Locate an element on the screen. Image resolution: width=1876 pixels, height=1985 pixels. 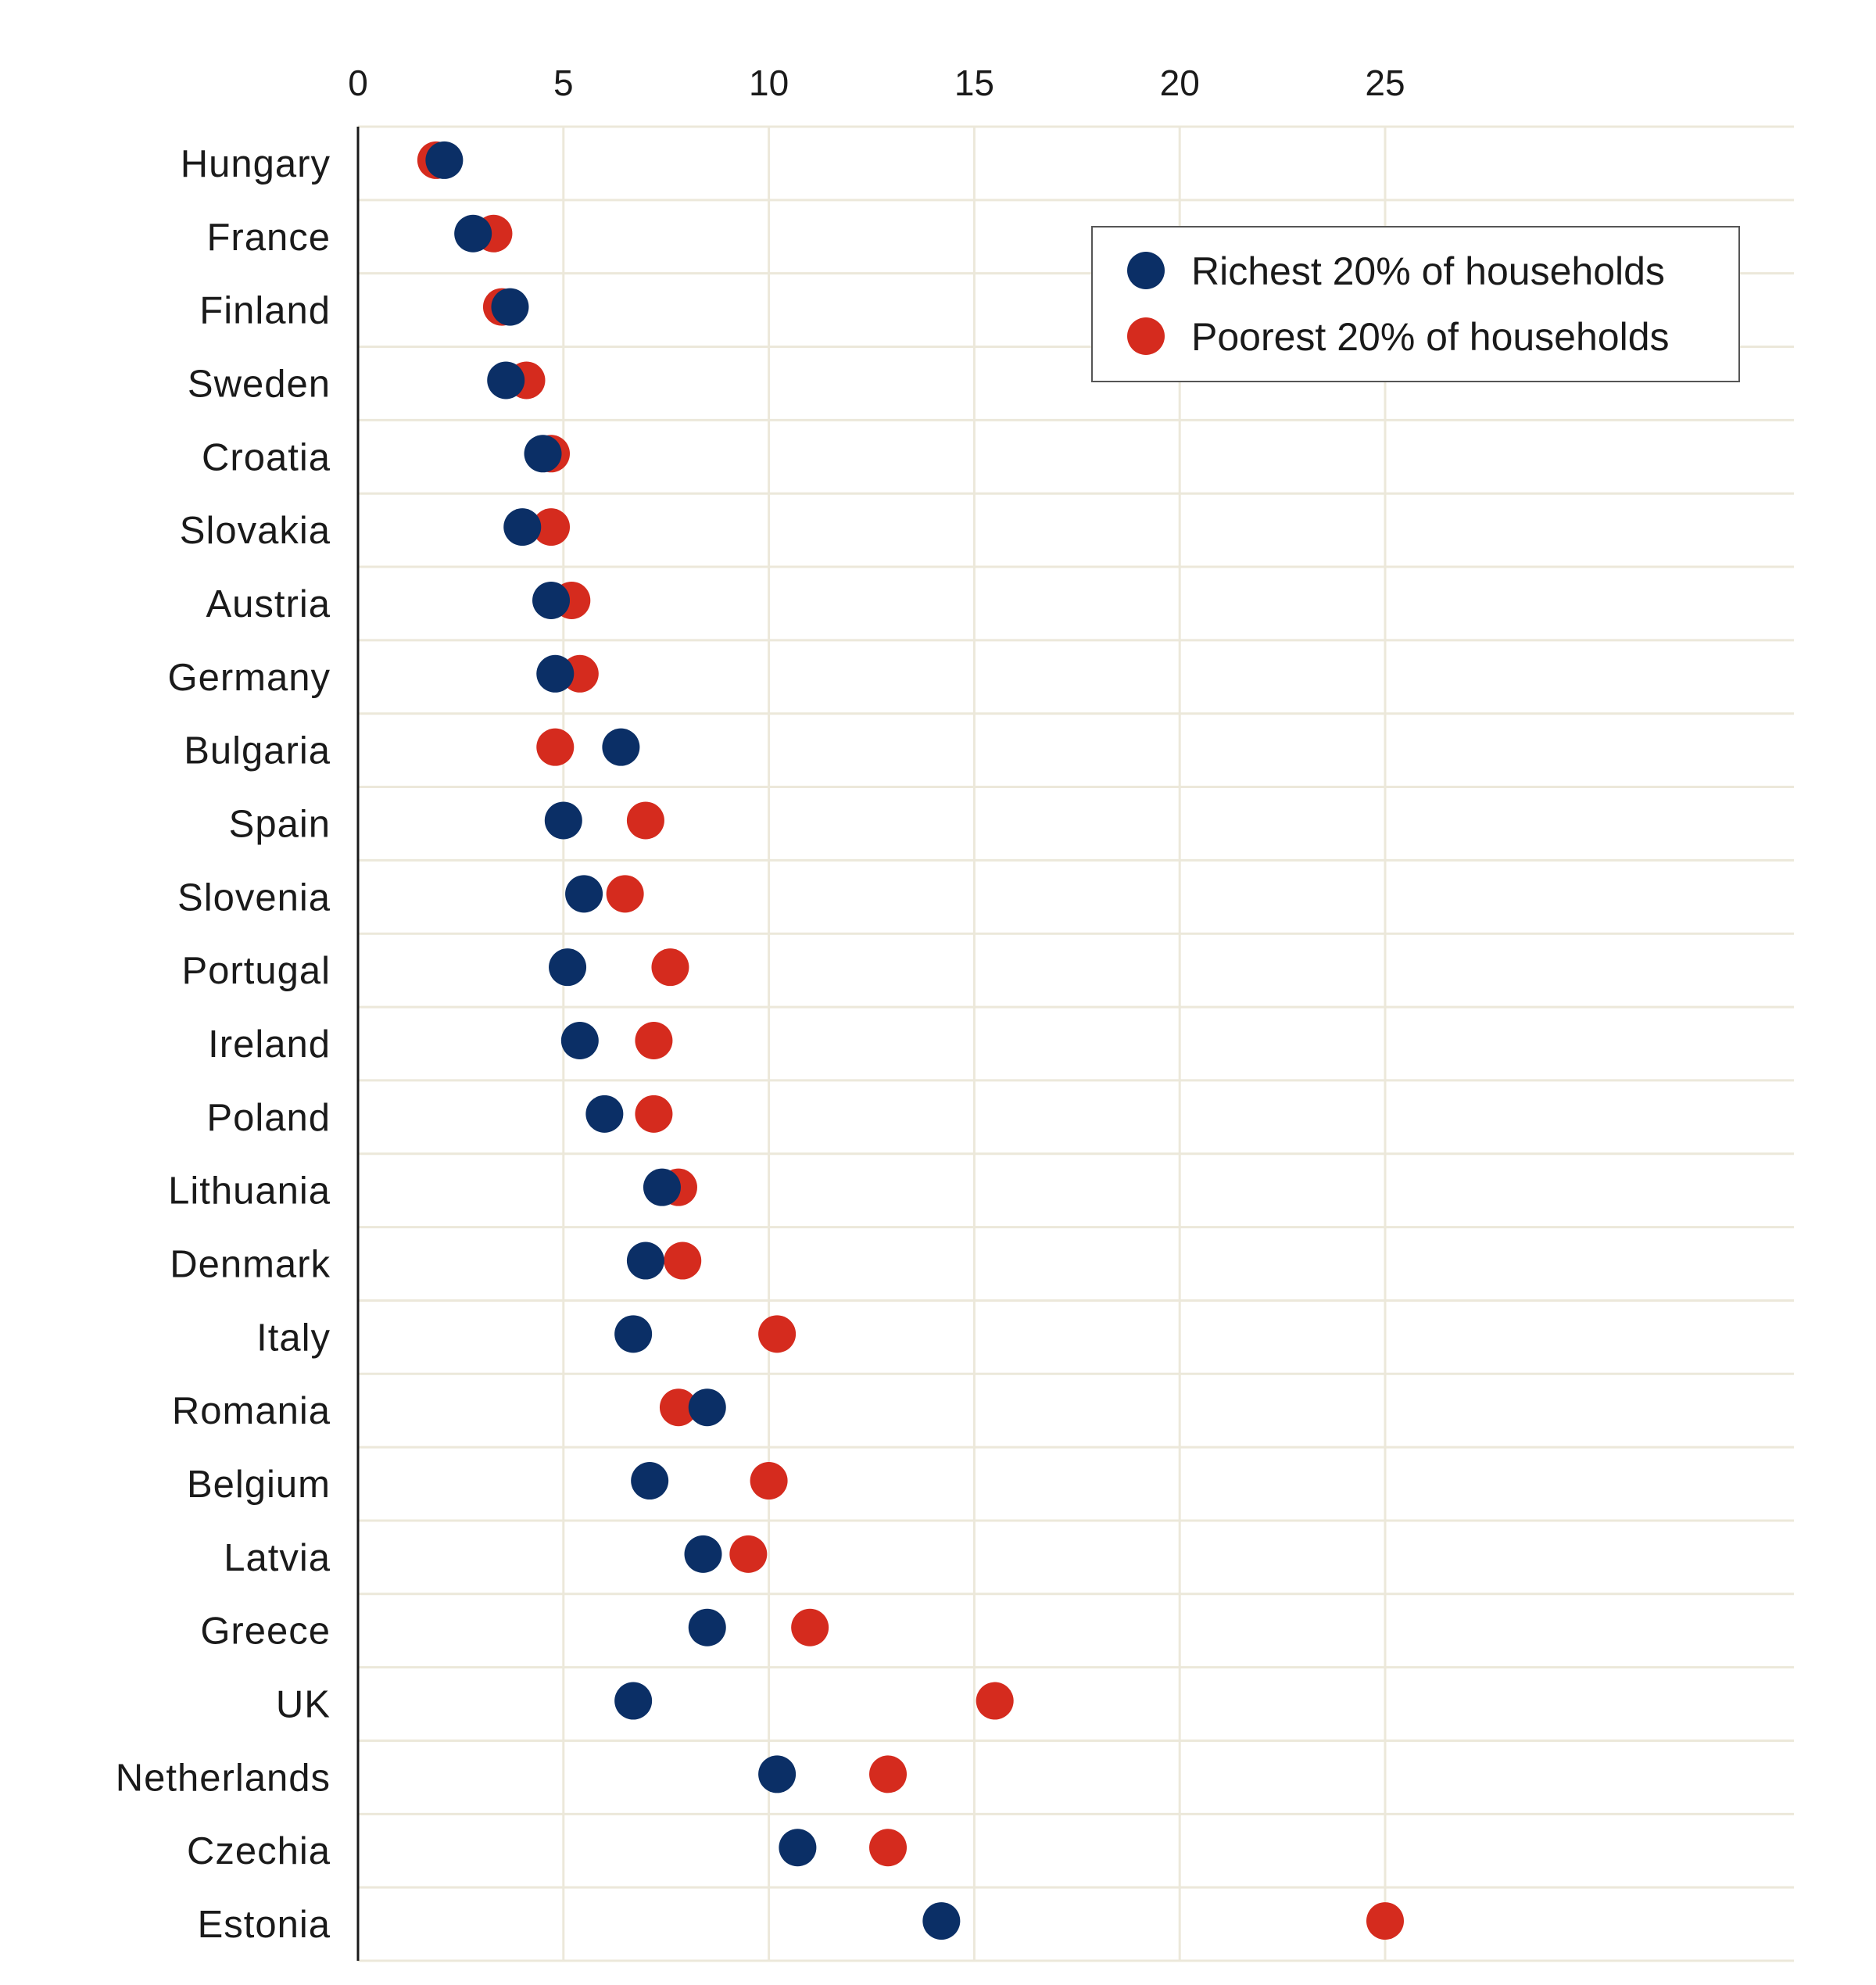
legend-label-richest: Richest 20% of households is located at coordinates (1428, 271).